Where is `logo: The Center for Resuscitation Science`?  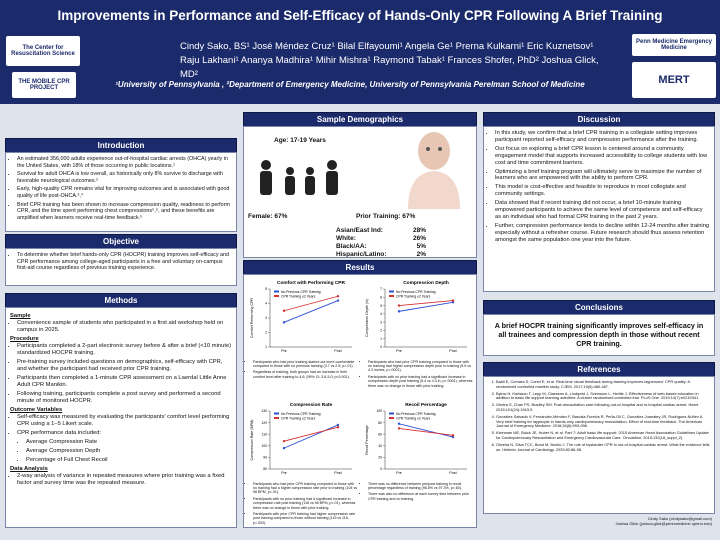
logo: The Center for Resuscitation Science is located at coordinates (43, 51).